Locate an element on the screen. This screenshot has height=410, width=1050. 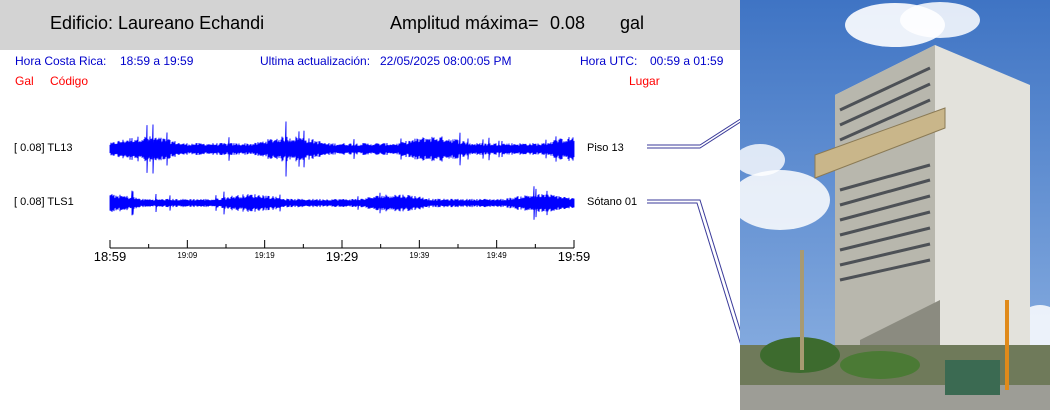
utc-time-range: 00:59 a 01:59 is located at coordinates (687, 61).